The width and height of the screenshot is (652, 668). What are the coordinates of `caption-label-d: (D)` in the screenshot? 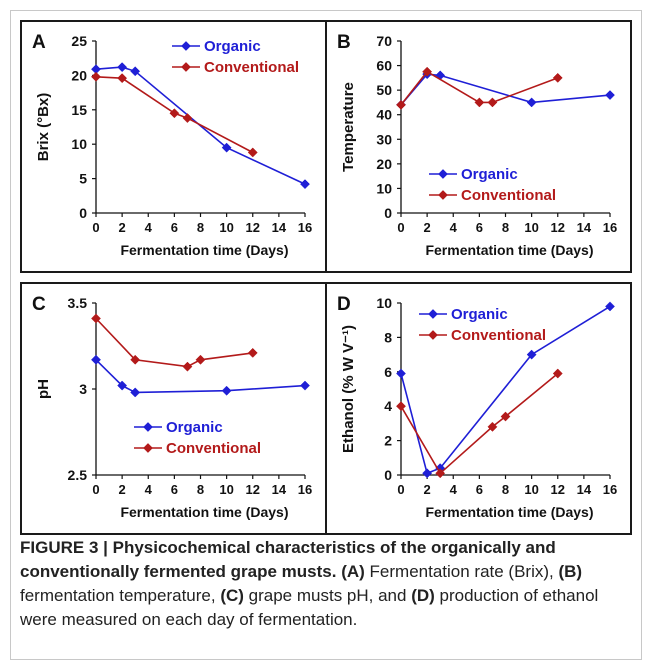 It's located at (423, 595).